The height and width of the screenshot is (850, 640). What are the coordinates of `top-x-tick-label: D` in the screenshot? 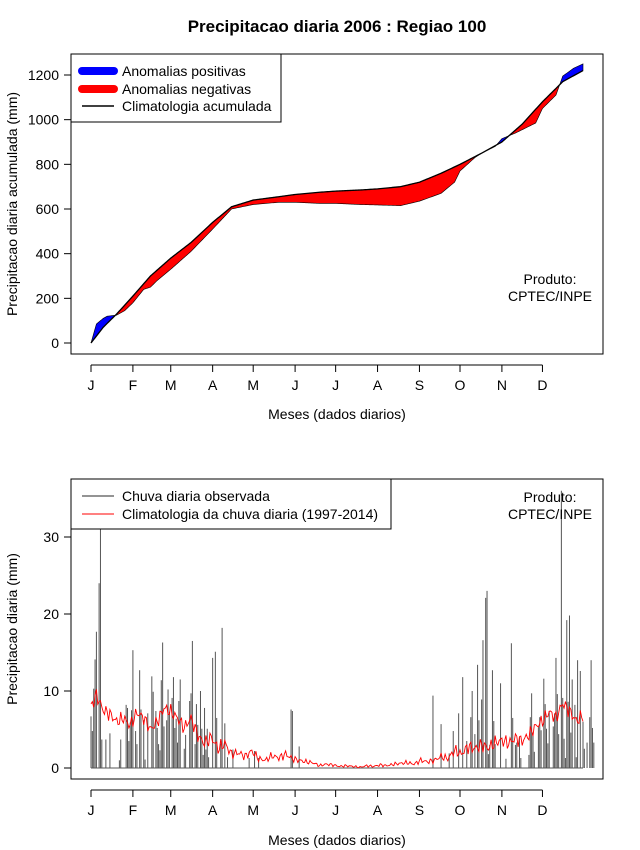 It's located at (542, 385).